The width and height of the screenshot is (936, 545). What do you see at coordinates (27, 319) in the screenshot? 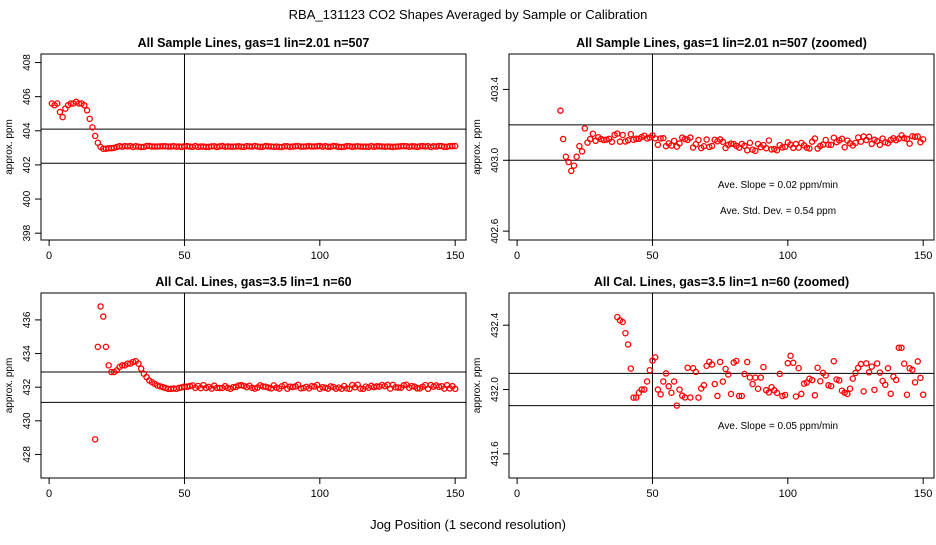
I see `y-tick-label: 436` at bounding box center [27, 319].